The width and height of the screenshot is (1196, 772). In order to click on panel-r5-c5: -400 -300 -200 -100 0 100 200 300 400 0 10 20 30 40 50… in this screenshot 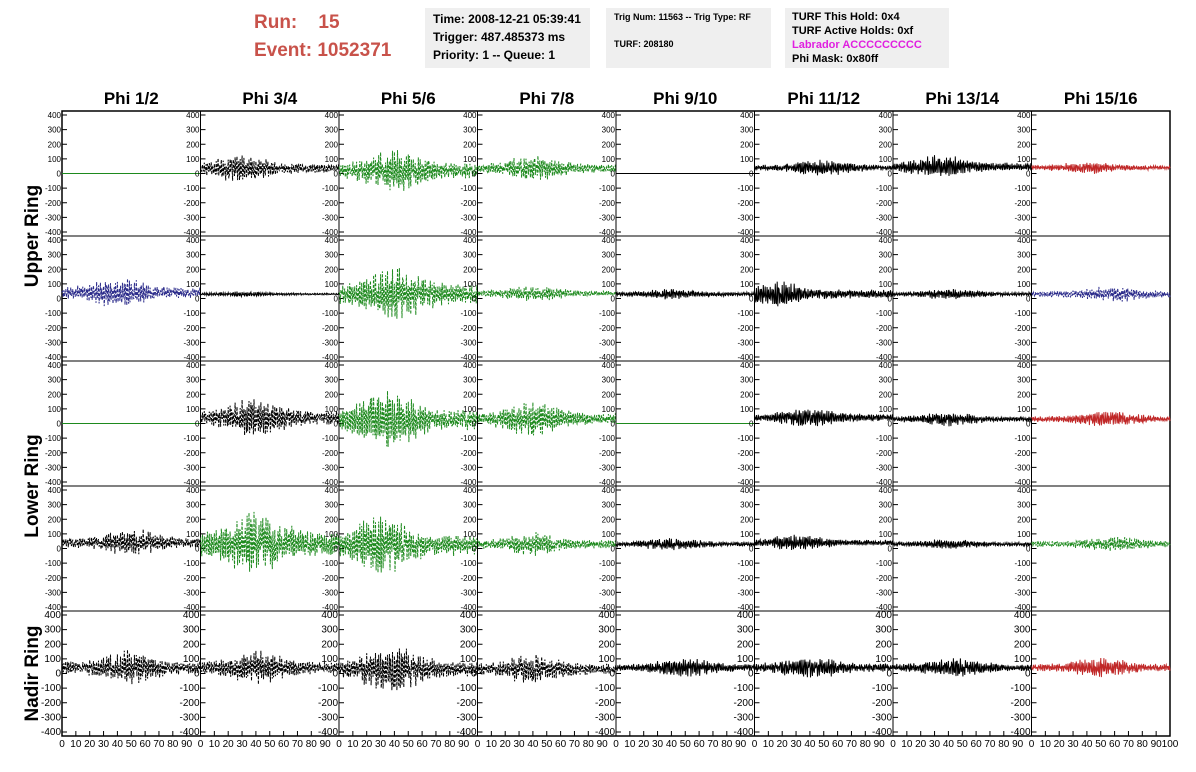, I will do `click(675, 680)`.